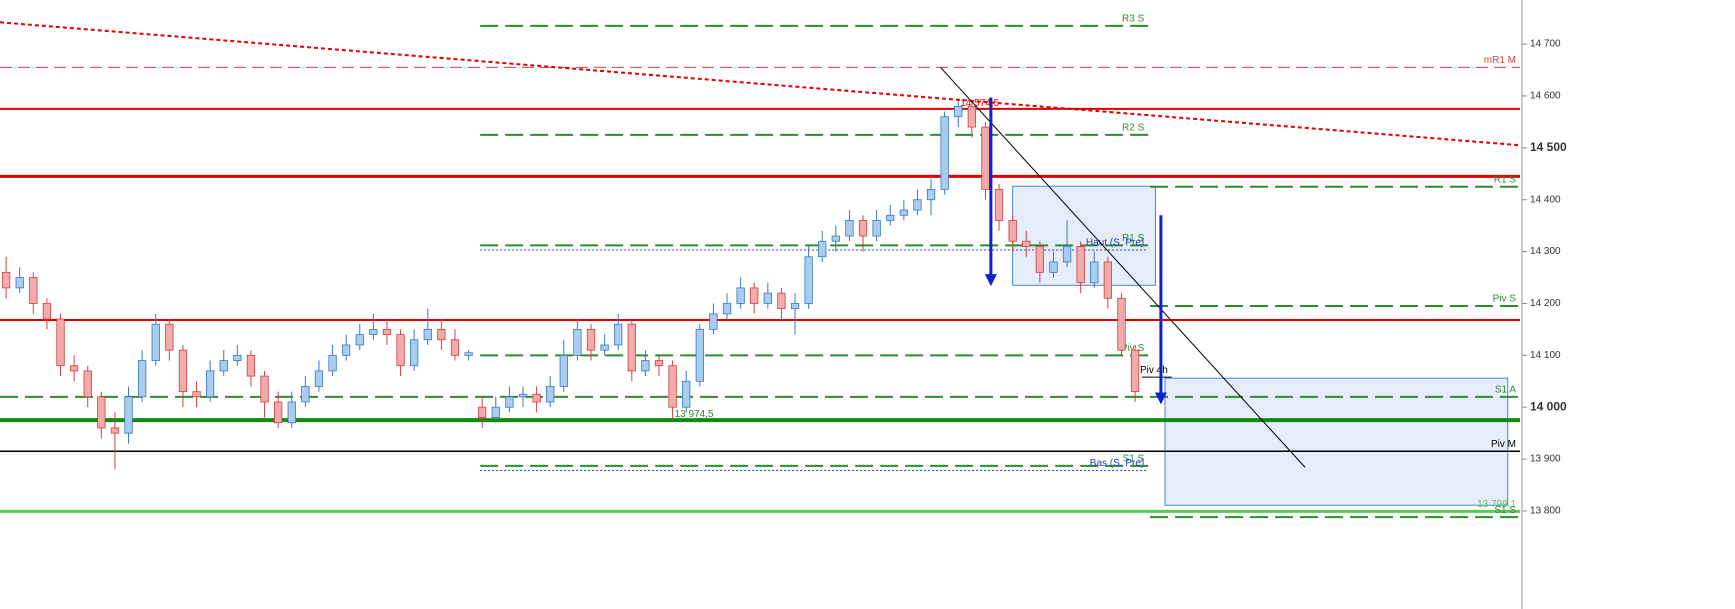 The image size is (1735, 609). Describe the element at coordinates (1545, 303) in the screenshot. I see `y-tick-label: 14 200` at that location.